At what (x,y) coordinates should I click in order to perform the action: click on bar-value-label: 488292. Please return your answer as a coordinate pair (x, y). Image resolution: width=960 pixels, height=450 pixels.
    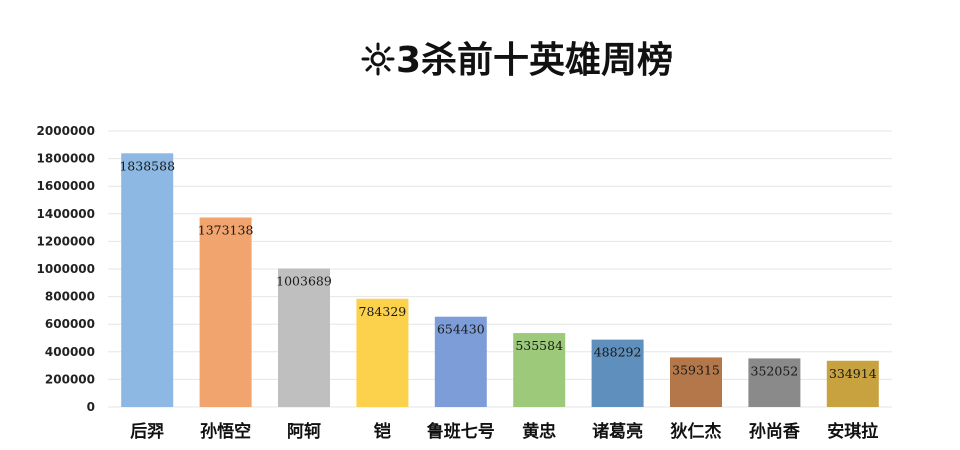
    Looking at the image, I should click on (618, 352).